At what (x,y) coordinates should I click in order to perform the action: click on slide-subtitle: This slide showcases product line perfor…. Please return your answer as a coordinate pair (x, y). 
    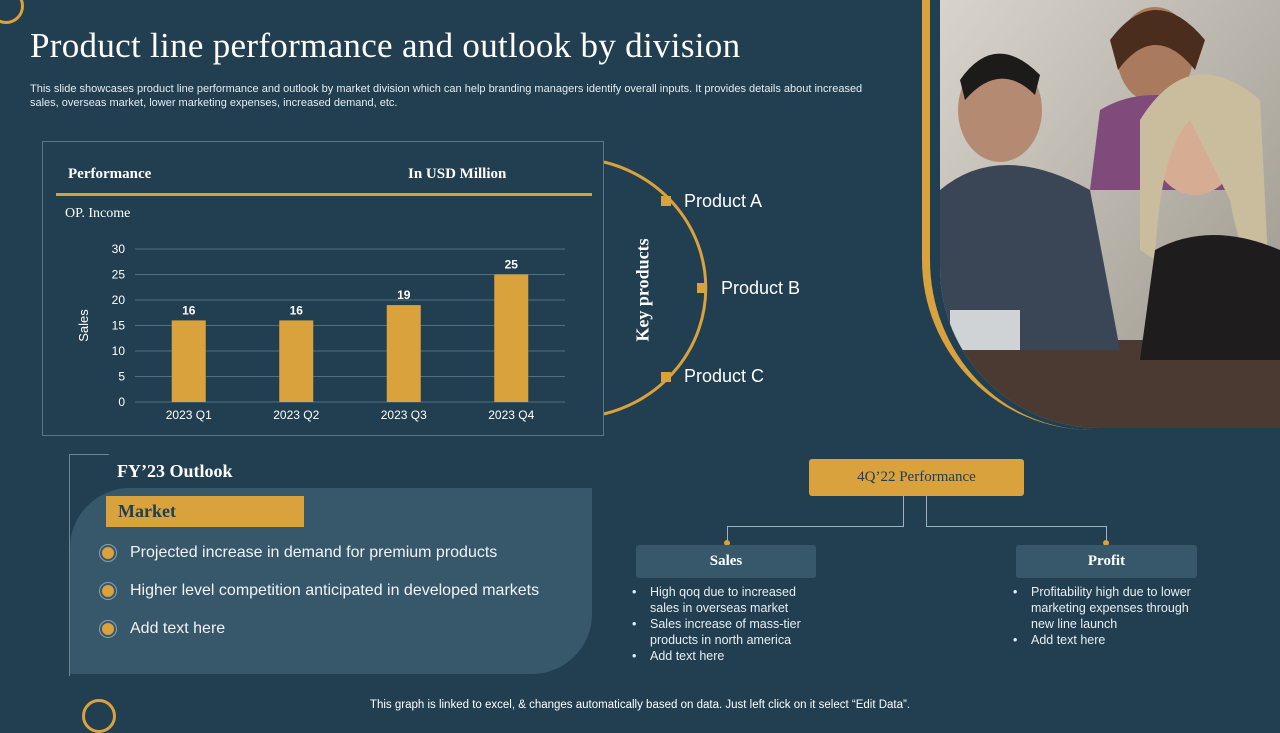
    Looking at the image, I should click on (446, 96).